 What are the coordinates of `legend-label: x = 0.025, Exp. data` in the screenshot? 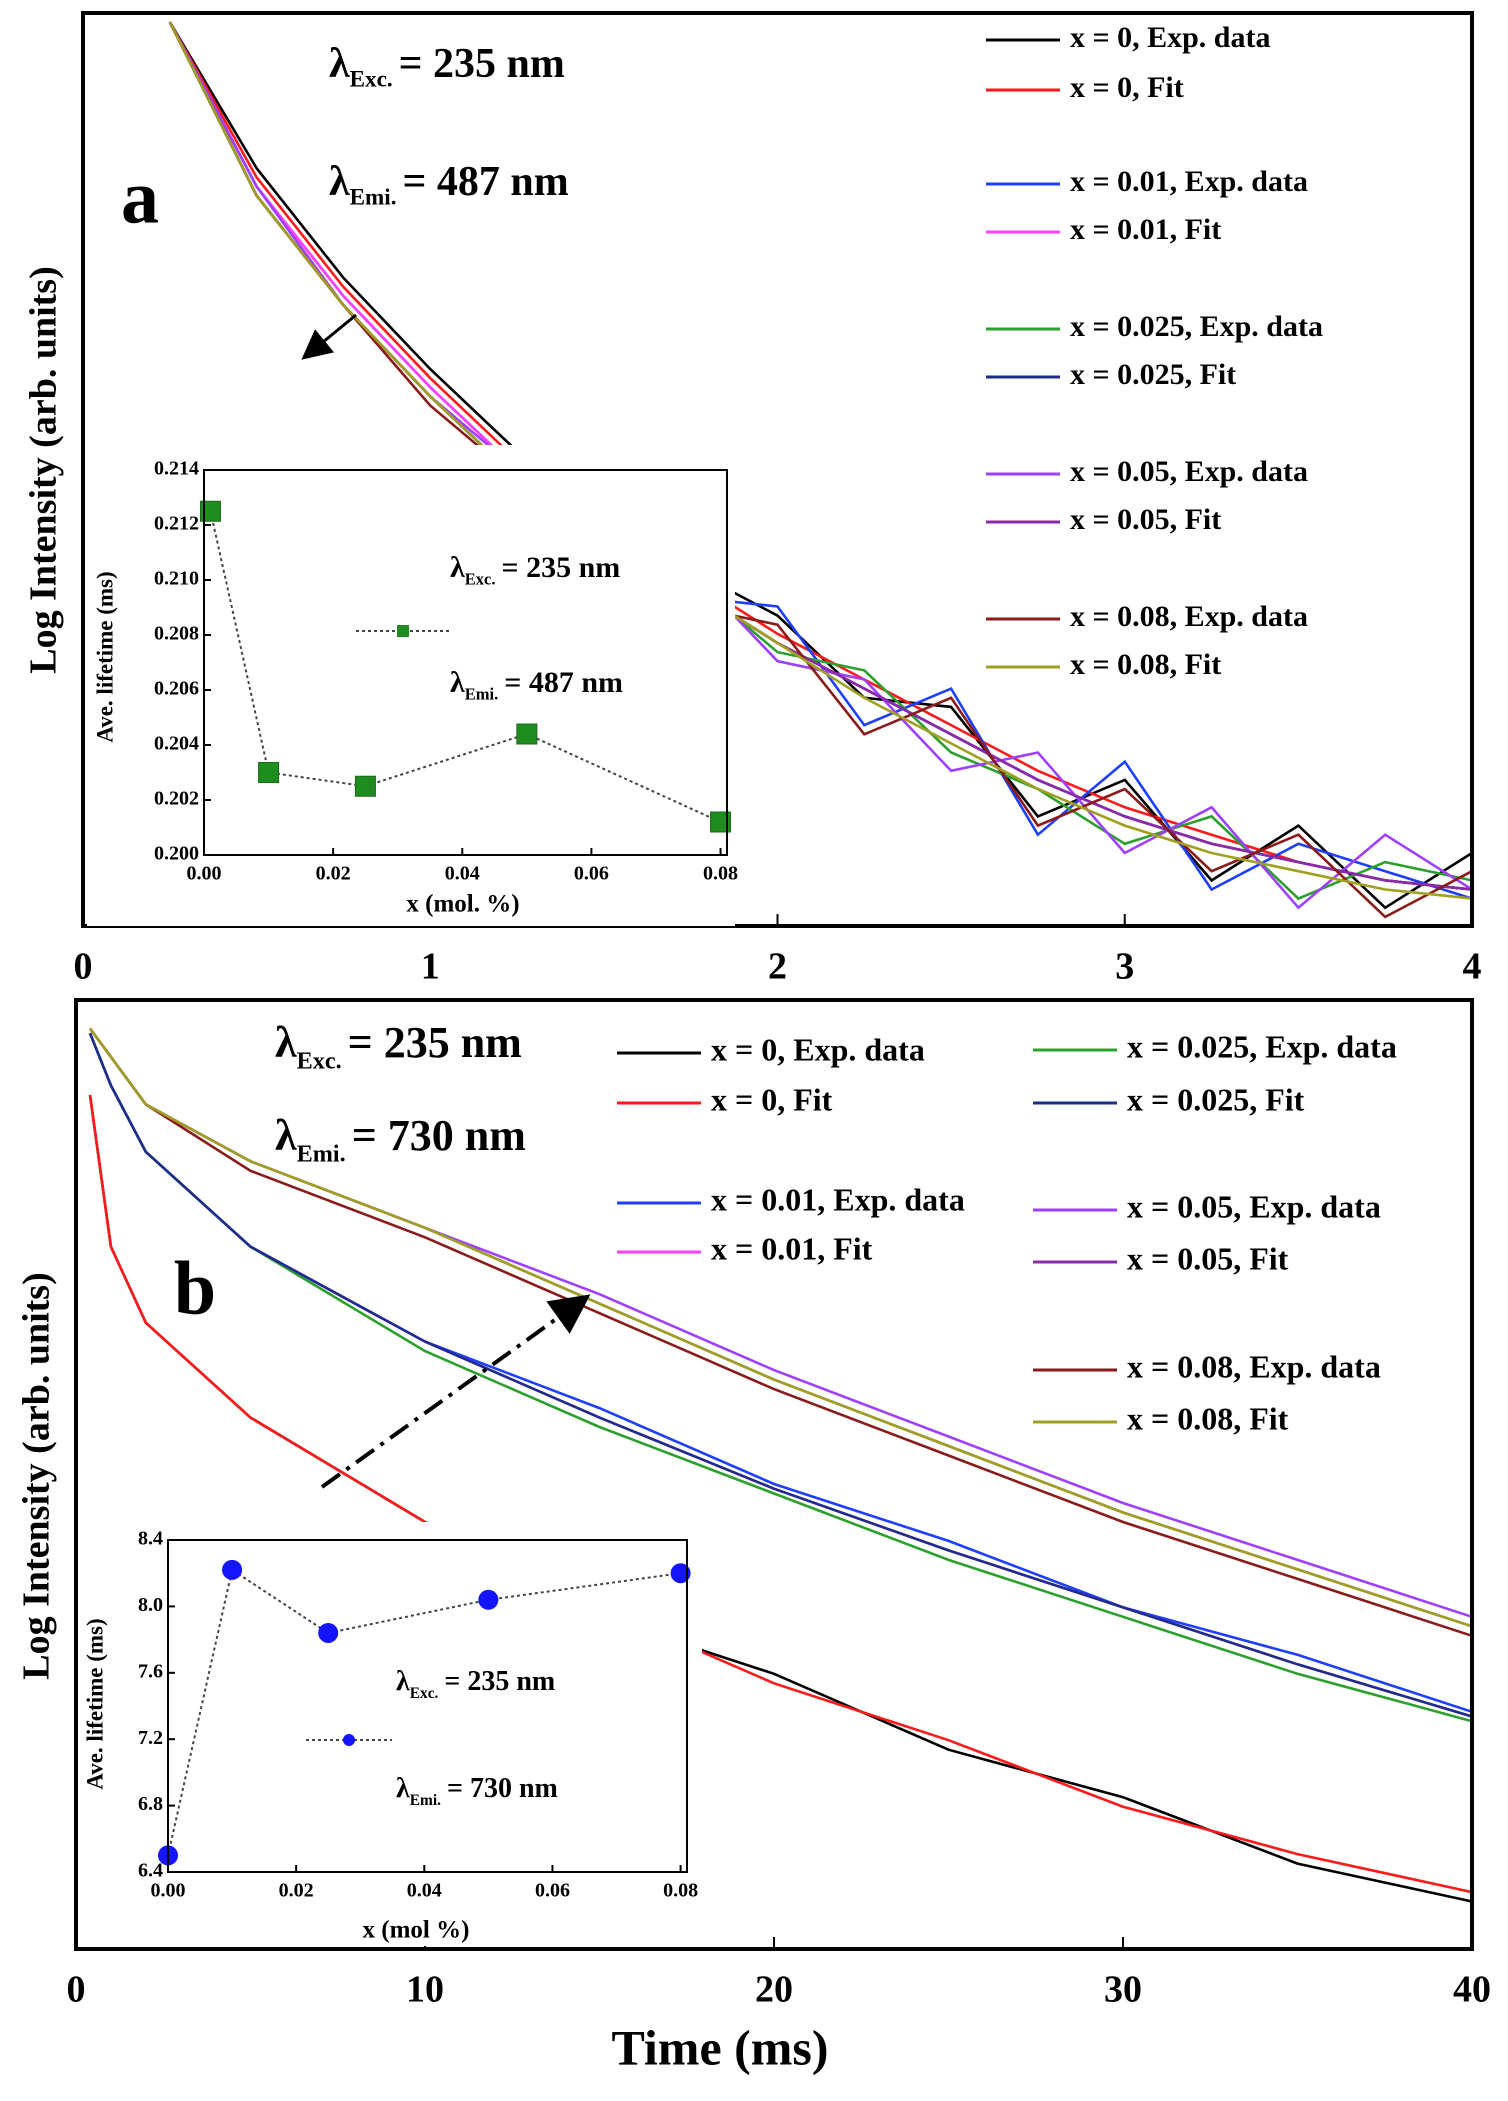 It's located at (1196, 326).